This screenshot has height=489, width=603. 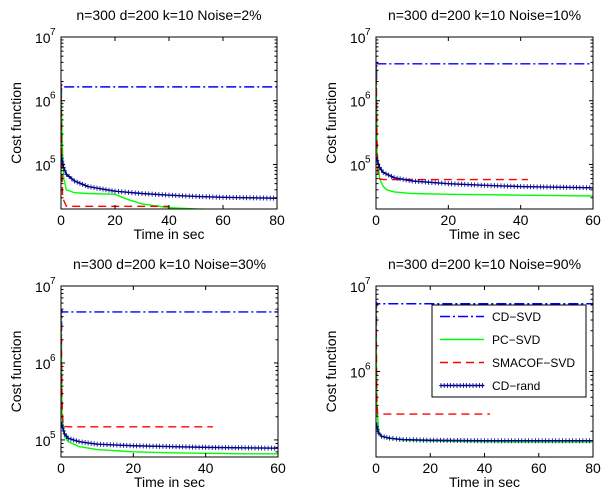 What do you see at coordinates (168, 15) in the screenshot?
I see `chart-title: n=300 d=200 k=10 Noise=2%` at bounding box center [168, 15].